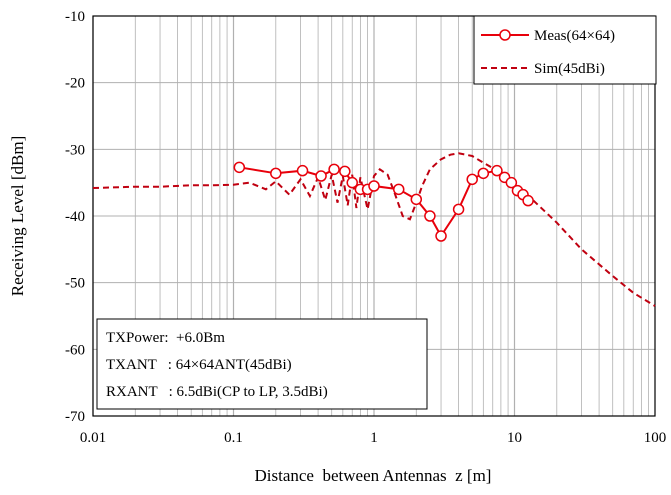 This screenshot has height=495, width=671. What do you see at coordinates (233, 438) in the screenshot?
I see `x-tick-label: 0.1` at bounding box center [233, 438].